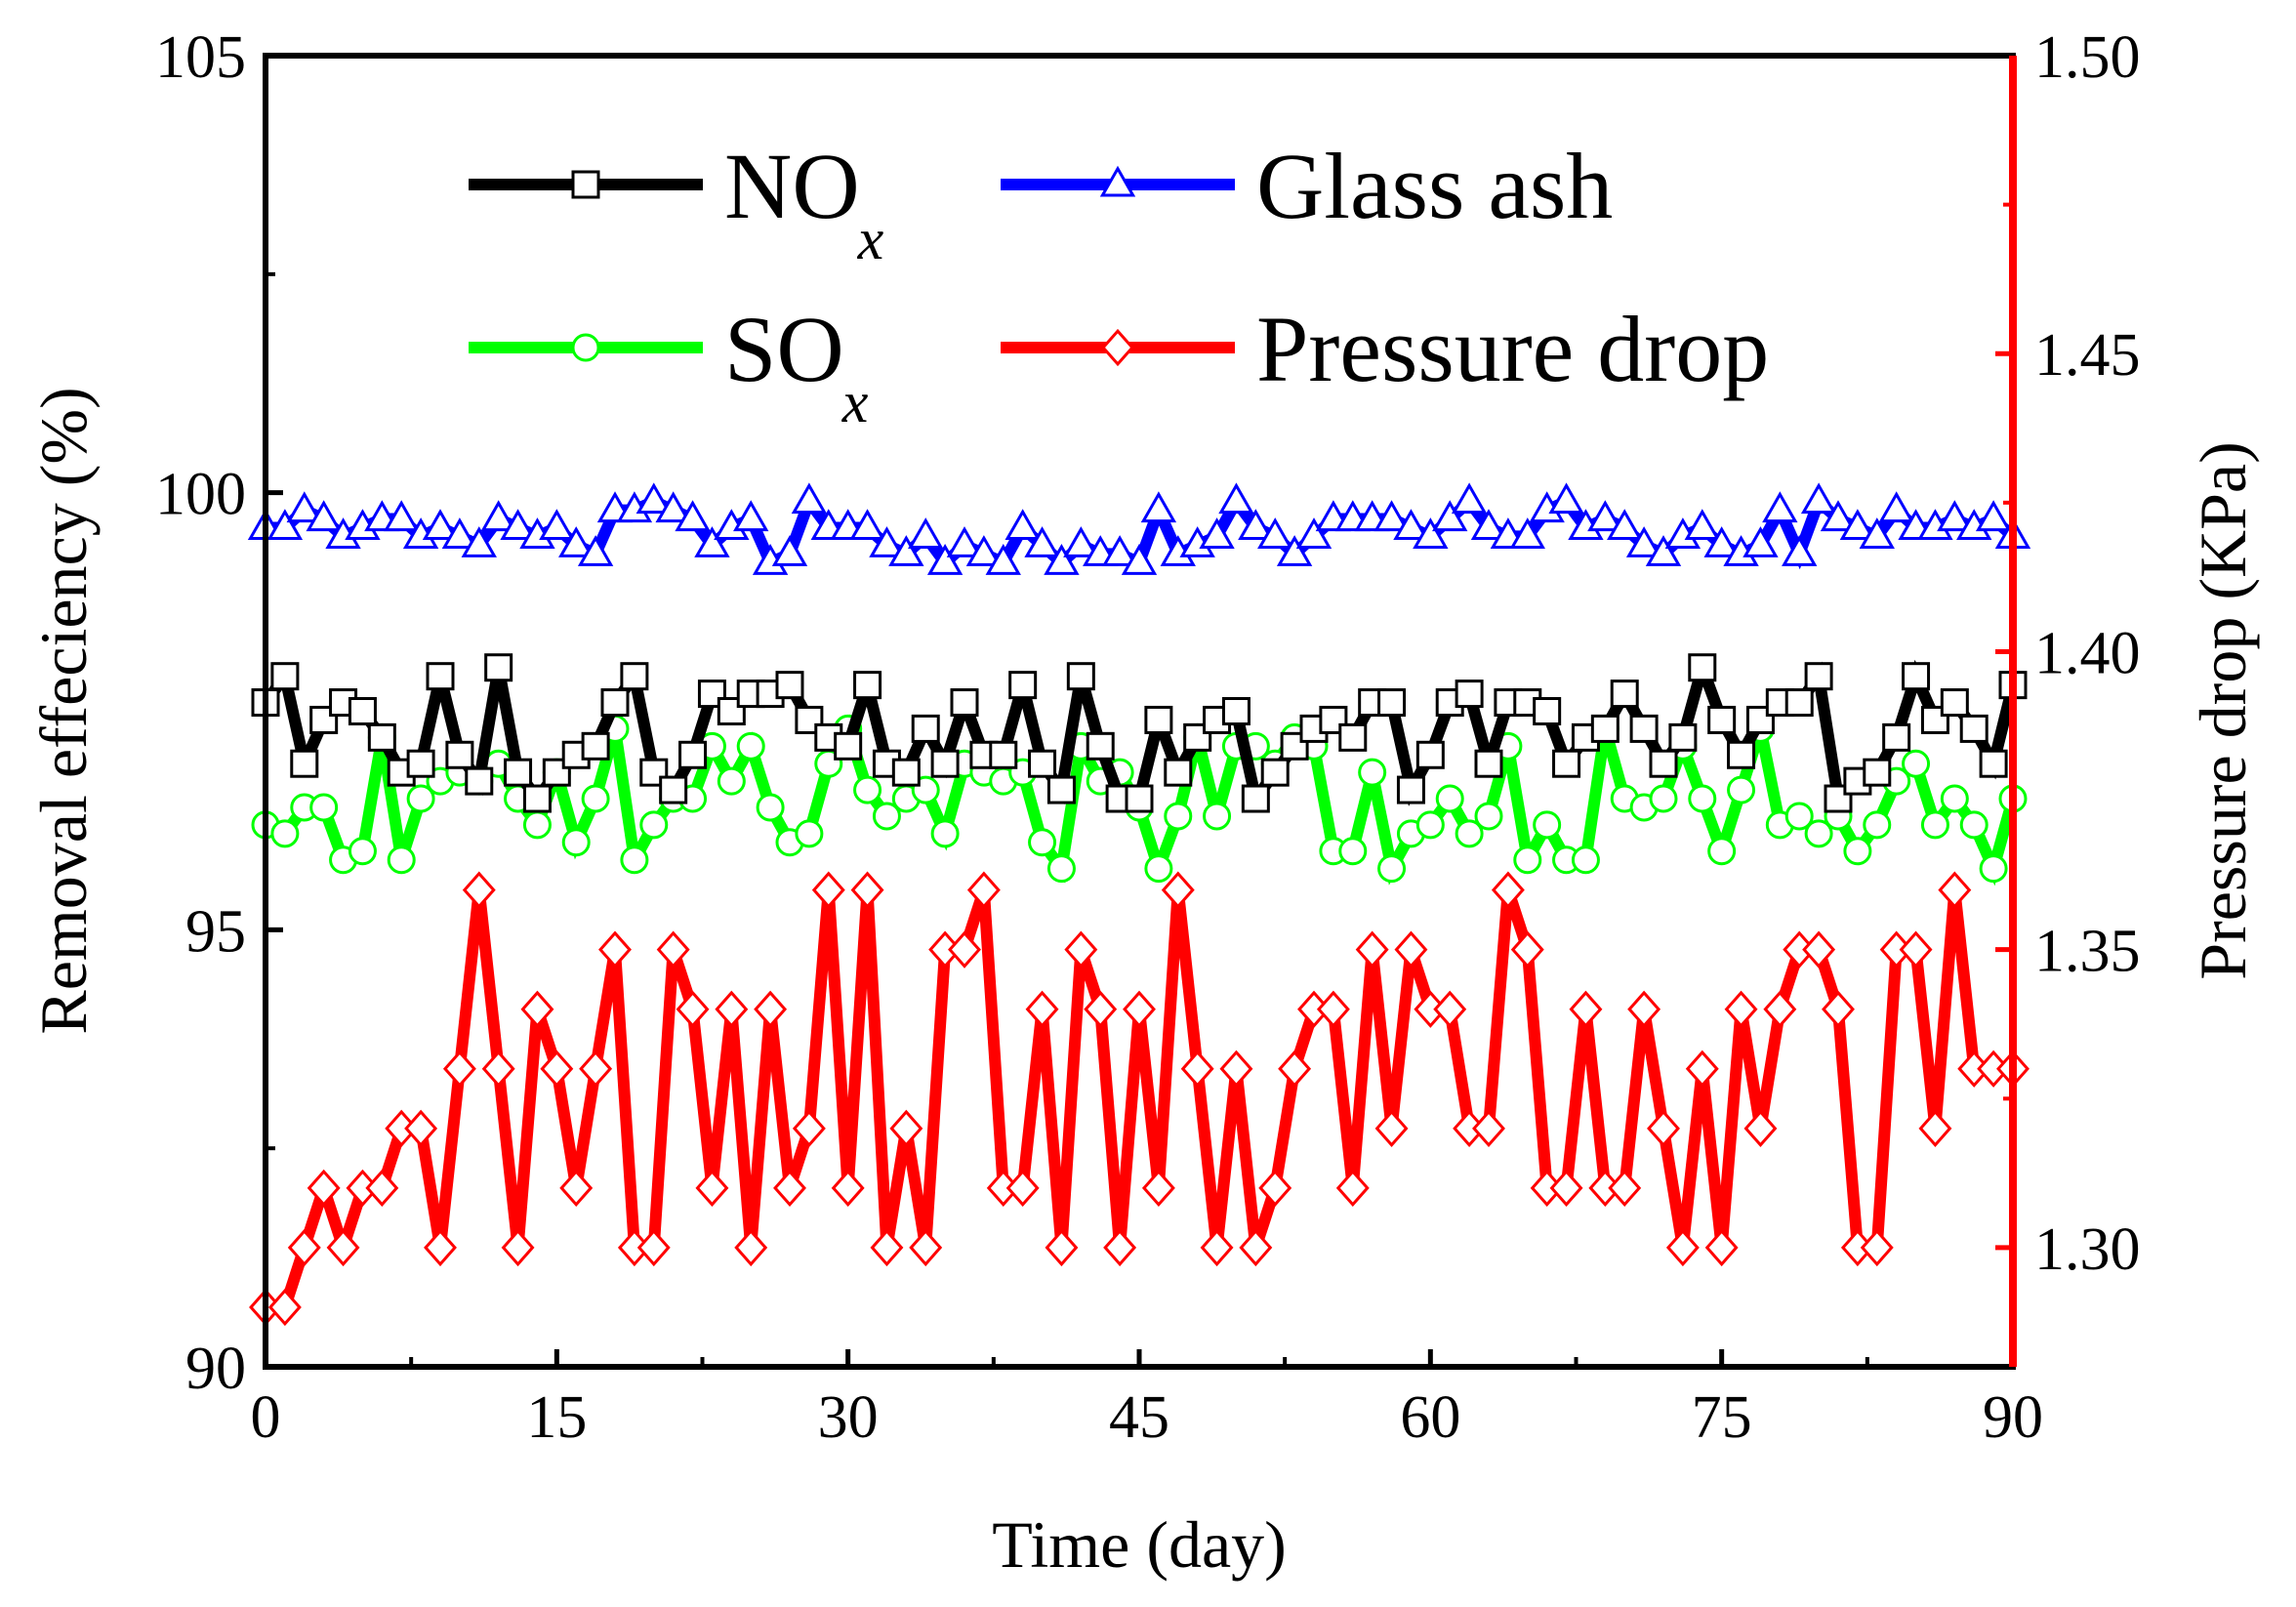  I want to click on y2-tick-label: 1.35, so click(2087, 952).